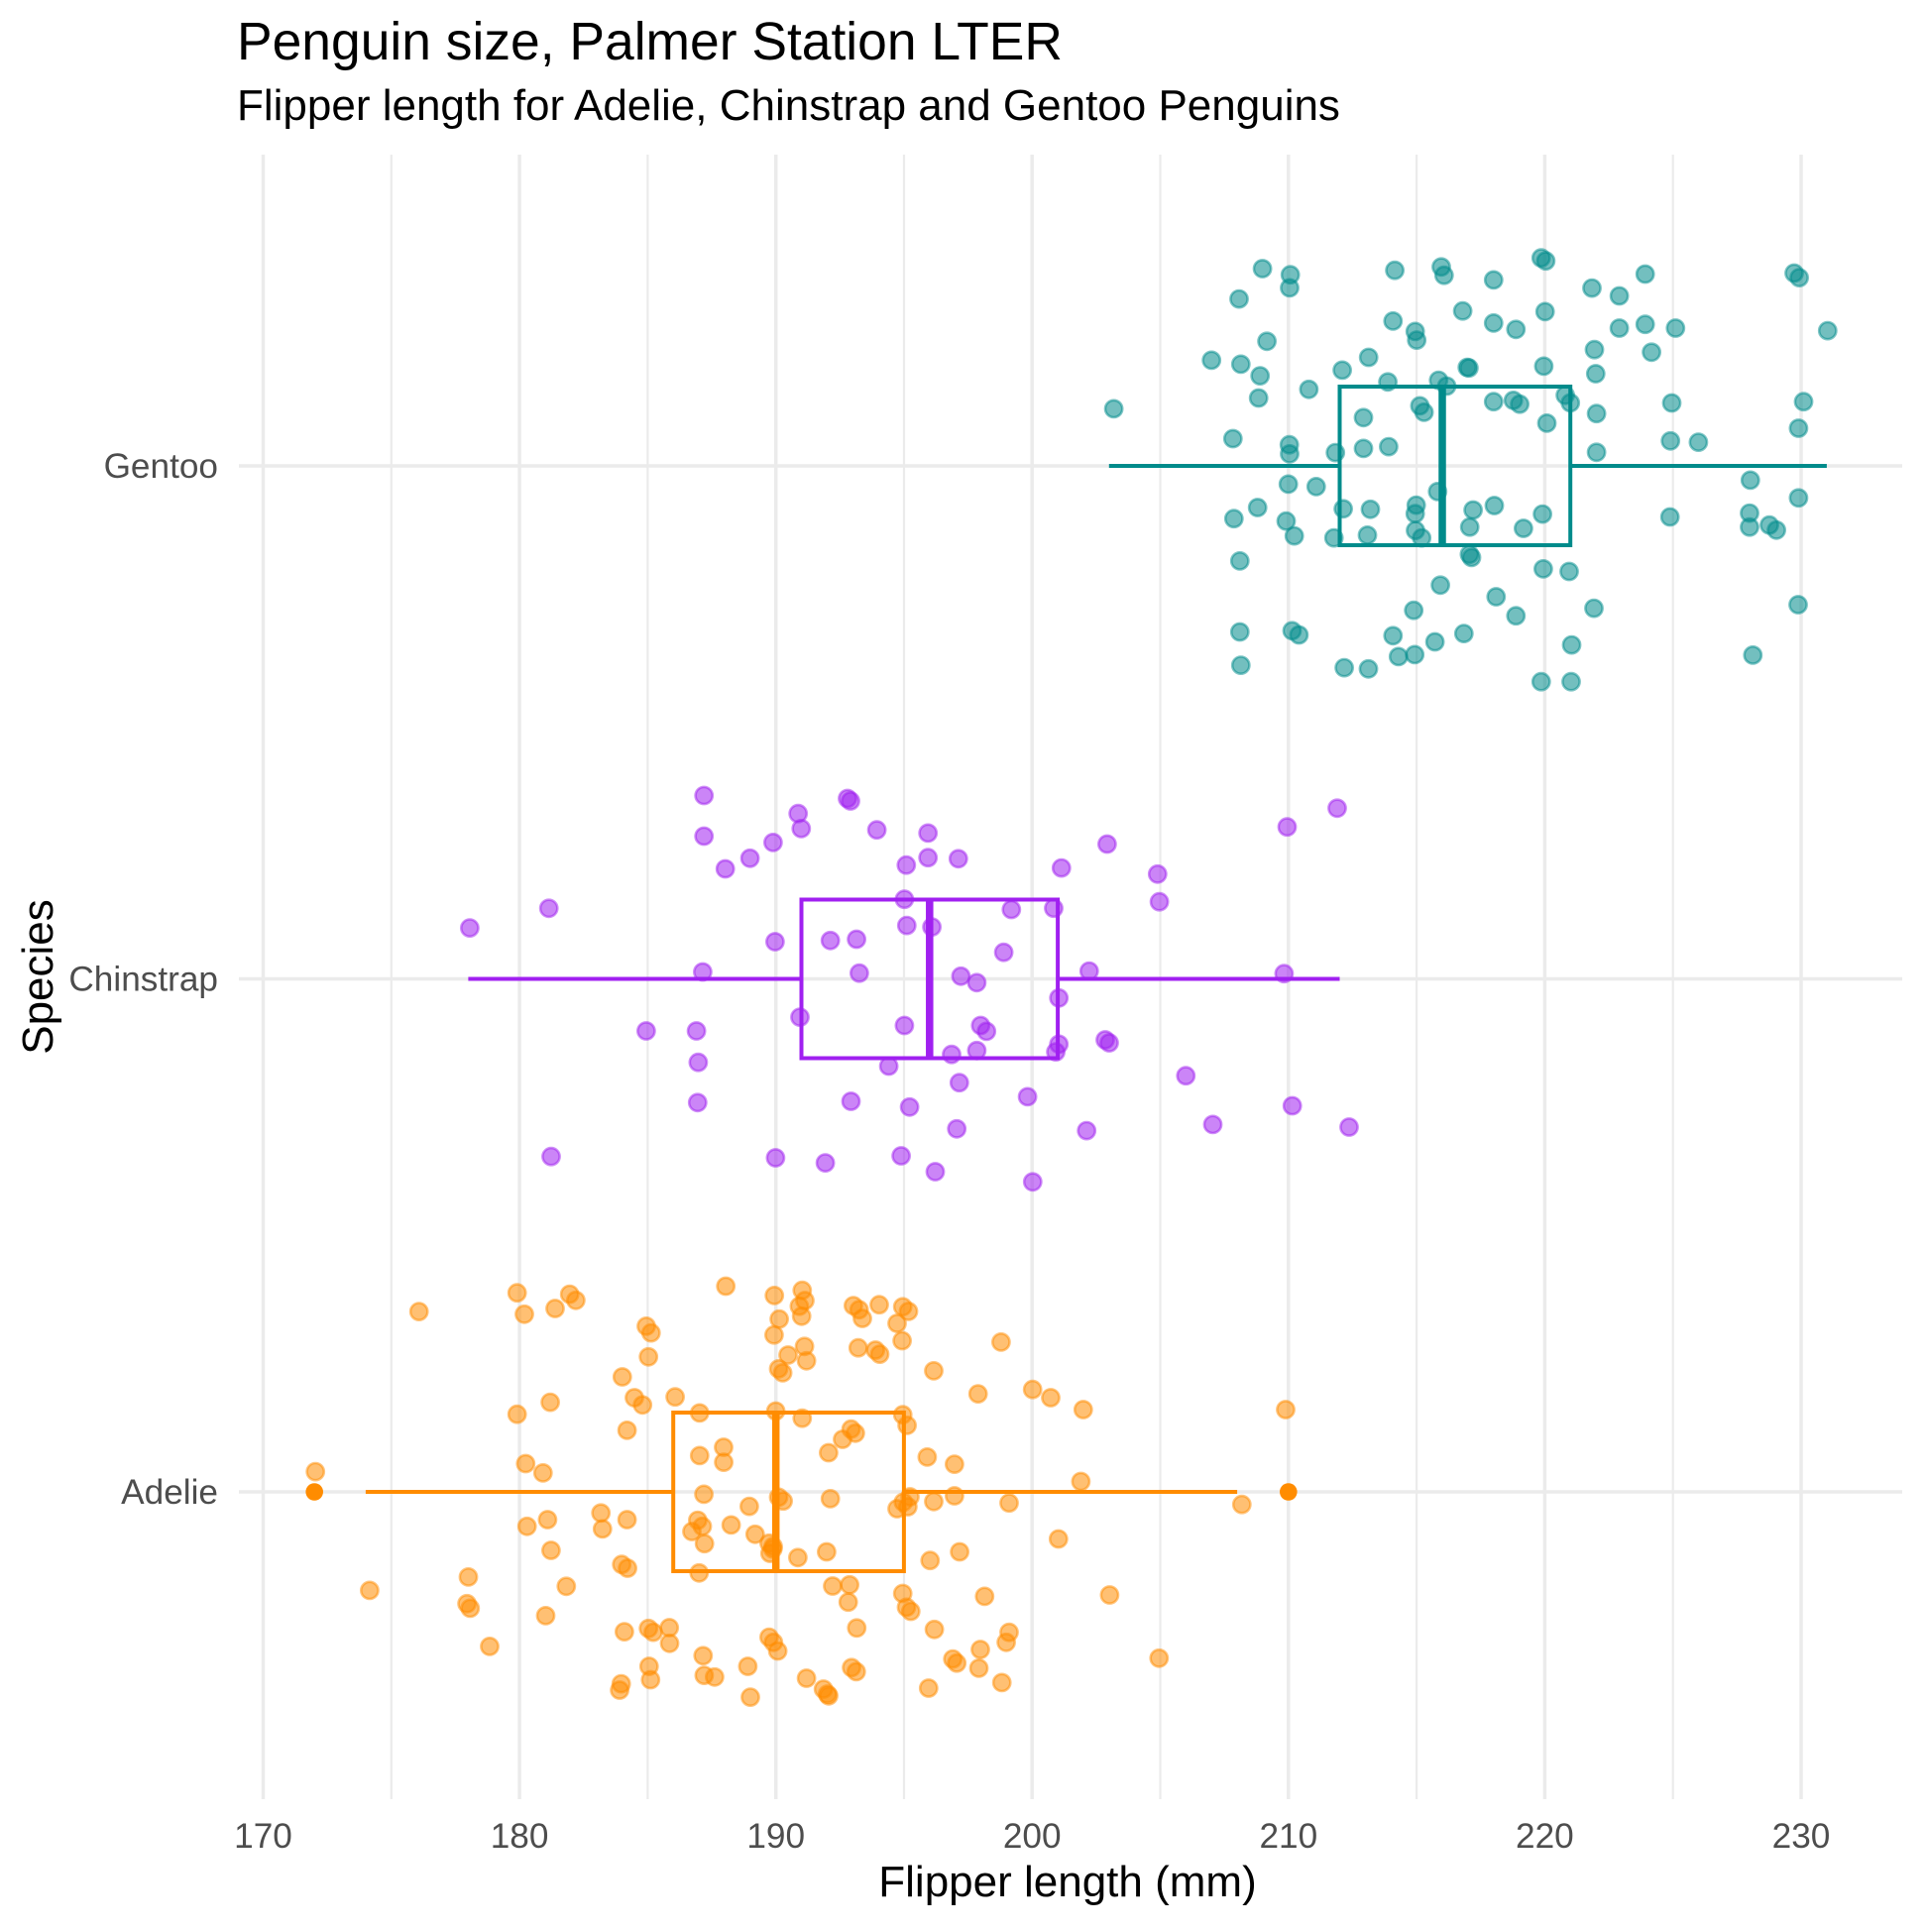 This screenshot has height=1932, width=1927. I want to click on svg-text: 170, so click(263, 1836).